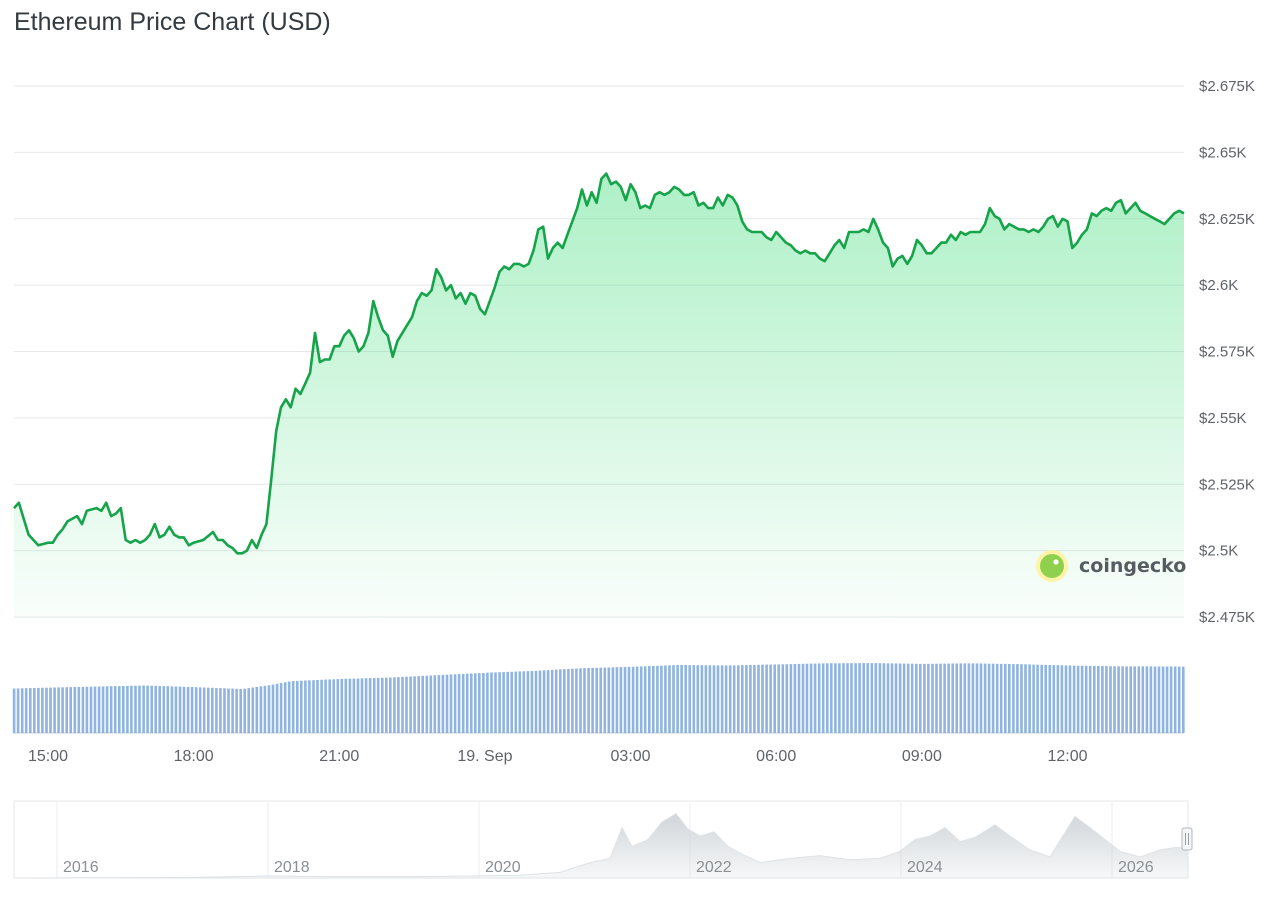 The height and width of the screenshot is (900, 1283). Describe the element at coordinates (1067, 756) in the screenshot. I see `x-tick-label: 12:00` at that location.